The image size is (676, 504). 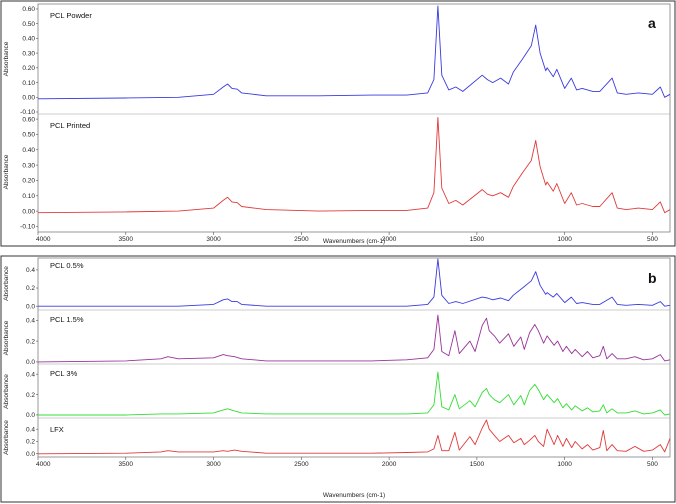 I want to click on figure-b-x-axis: 4000 3500 3000 2500 2000 1500 1000 500, so click(x=347, y=462).